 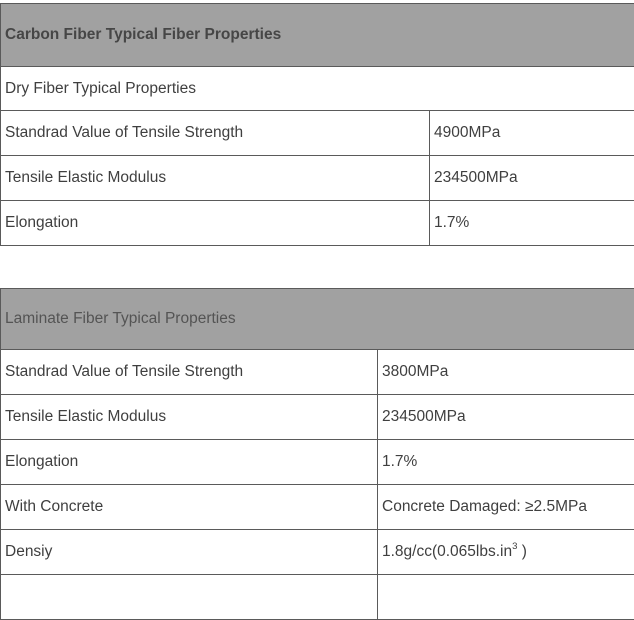 What do you see at coordinates (189, 552) in the screenshot?
I see `row-label: Densiy` at bounding box center [189, 552].